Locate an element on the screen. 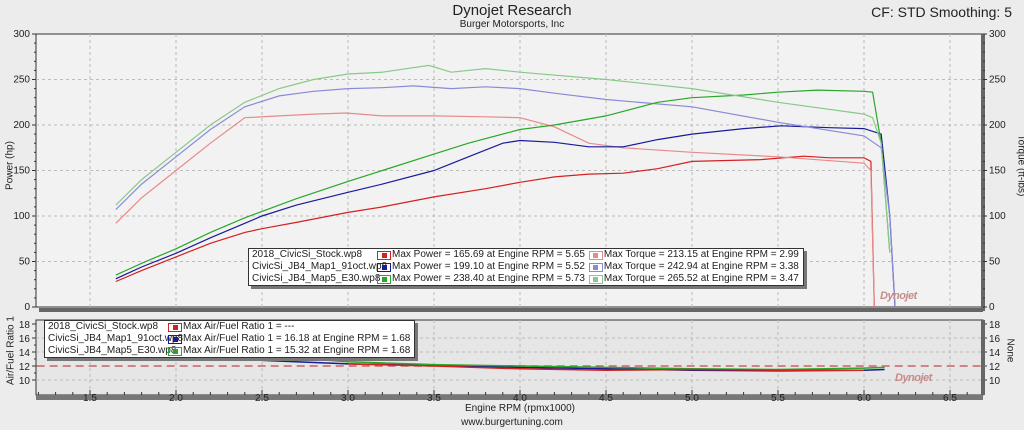  legend-max-torque: Max Torque = 265.52 at Engine RPM = 3.47 is located at coordinates (701, 278).